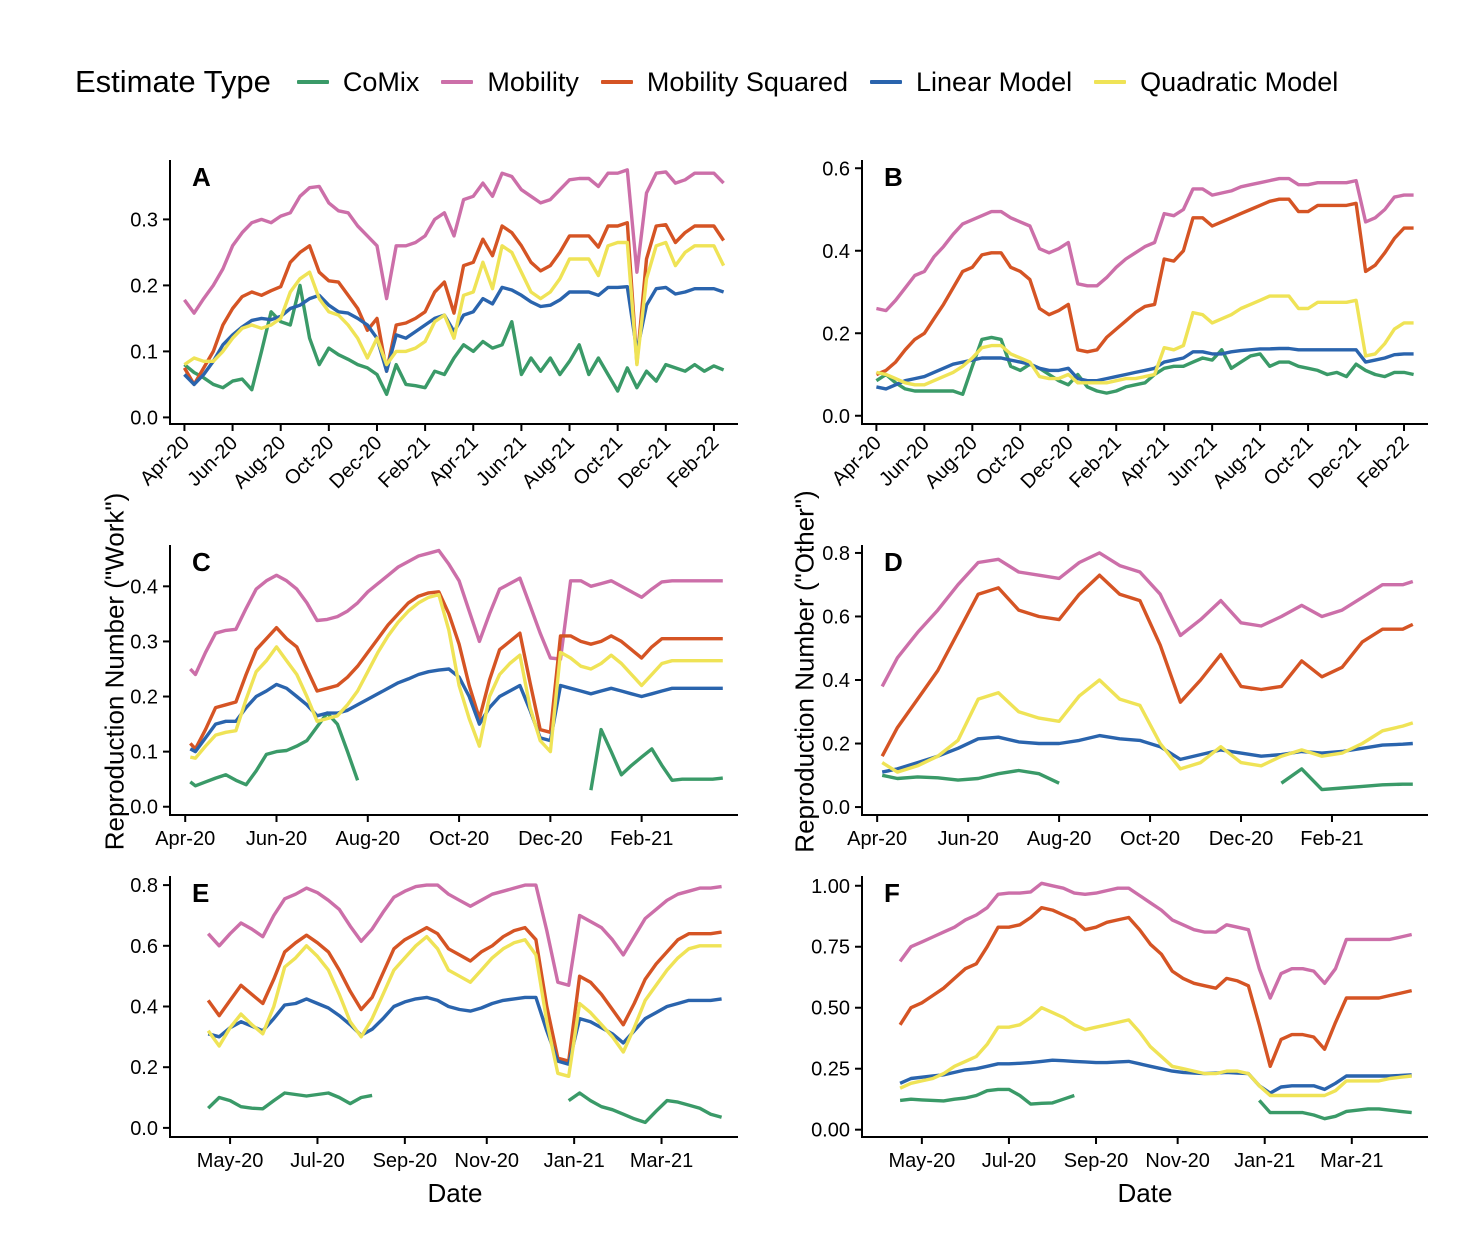  What do you see at coordinates (1145, 461) in the screenshot?
I see `x-tick-label-b: Apr-21` at bounding box center [1145, 461].